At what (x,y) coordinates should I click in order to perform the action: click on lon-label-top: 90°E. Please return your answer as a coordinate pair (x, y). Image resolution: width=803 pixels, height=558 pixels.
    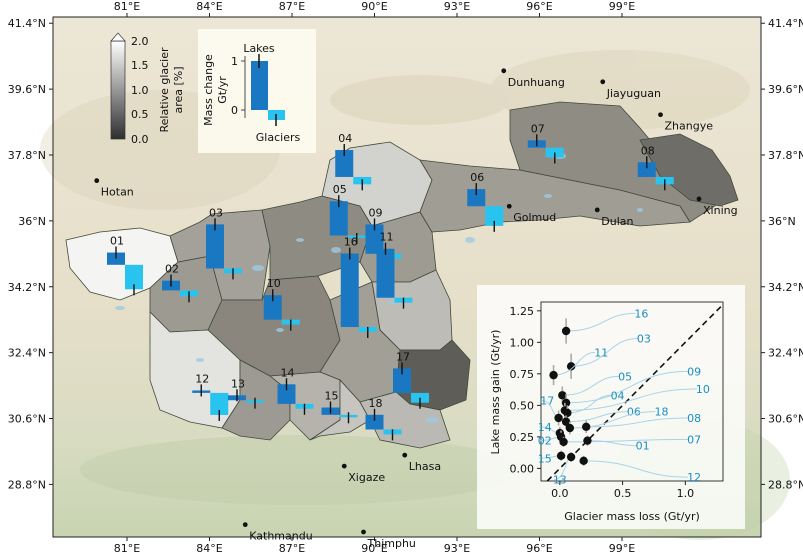
    Looking at the image, I should click on (374, 6).